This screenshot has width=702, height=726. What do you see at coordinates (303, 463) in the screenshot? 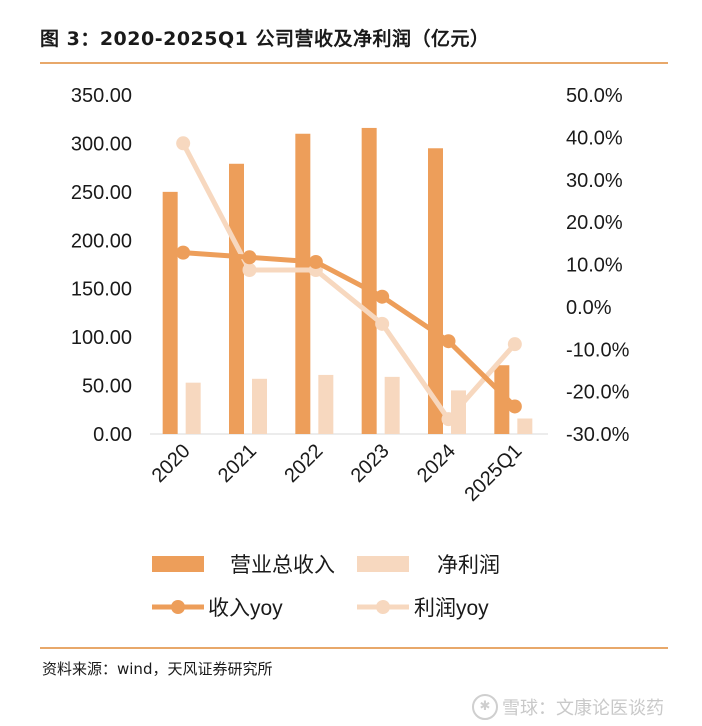
I see `x-axis-category-label: 2022` at bounding box center [303, 463].